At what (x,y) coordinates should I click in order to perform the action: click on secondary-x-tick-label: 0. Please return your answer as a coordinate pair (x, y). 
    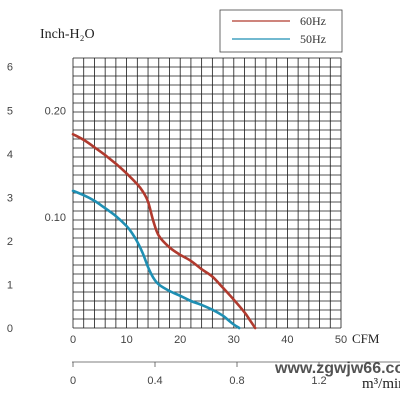
    Looking at the image, I should click on (73, 381).